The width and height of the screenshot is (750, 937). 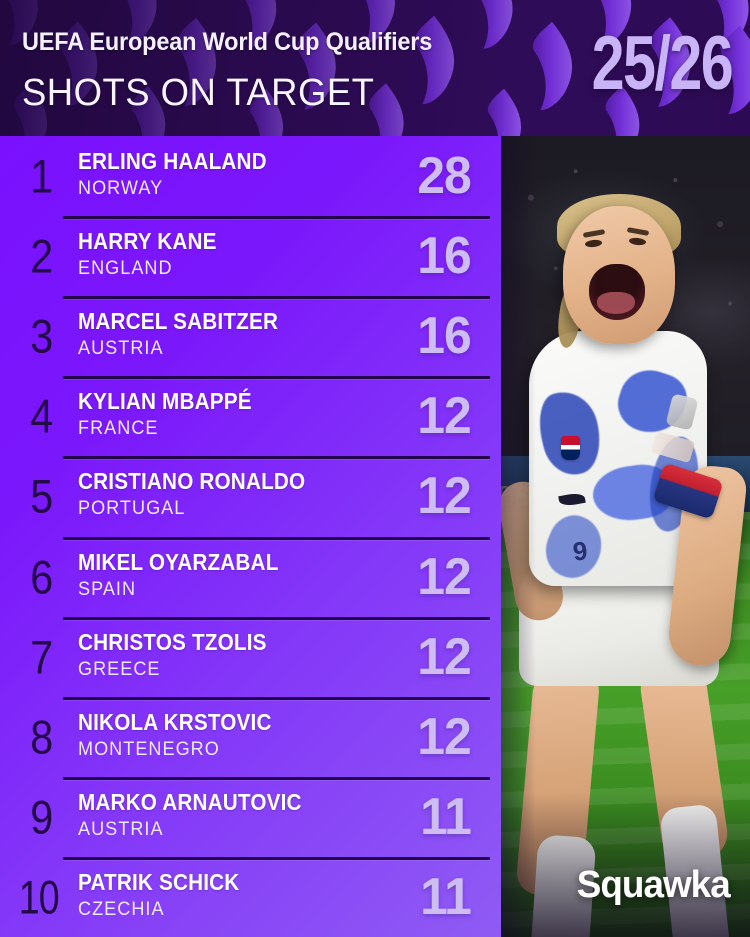 What do you see at coordinates (178, 321) in the screenshot?
I see `player-name: MARCEL SABITZER` at bounding box center [178, 321].